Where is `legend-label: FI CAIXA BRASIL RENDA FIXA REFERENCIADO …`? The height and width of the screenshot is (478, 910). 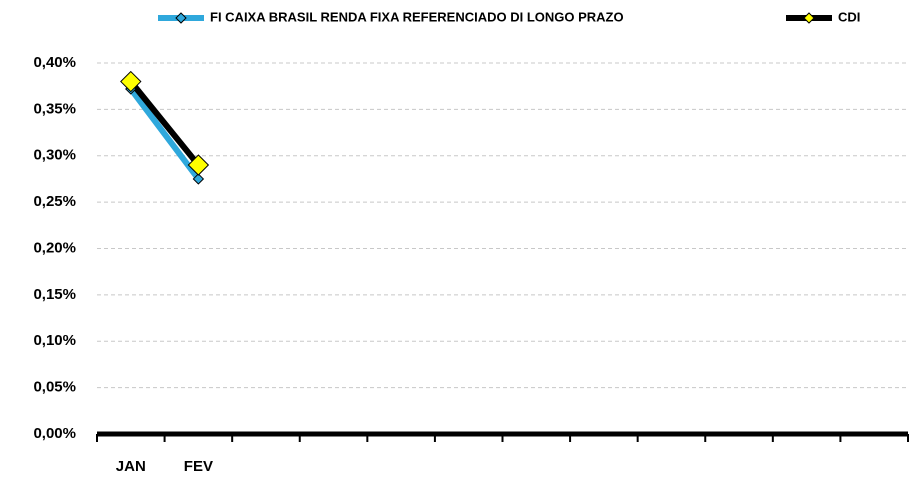 legend-label: FI CAIXA BRASIL RENDA FIXA REFERENCIADO … is located at coordinates (417, 16).